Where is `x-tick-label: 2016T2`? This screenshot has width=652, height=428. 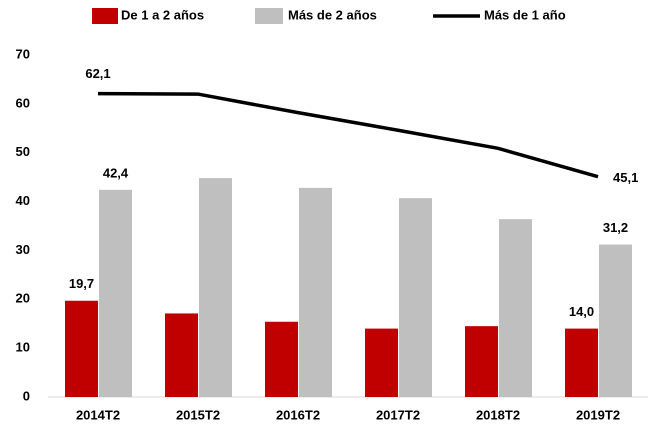
x-tick-label: 2016T2 is located at coordinates (298, 414).